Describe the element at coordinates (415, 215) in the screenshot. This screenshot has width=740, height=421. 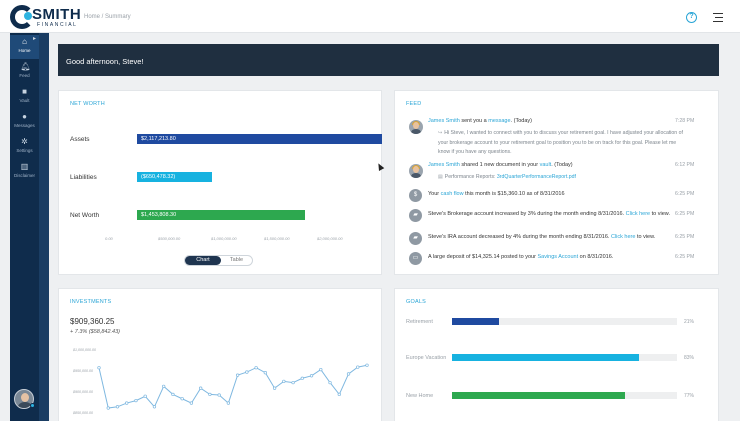
I see `briefcase-icon: ▰` at that location.